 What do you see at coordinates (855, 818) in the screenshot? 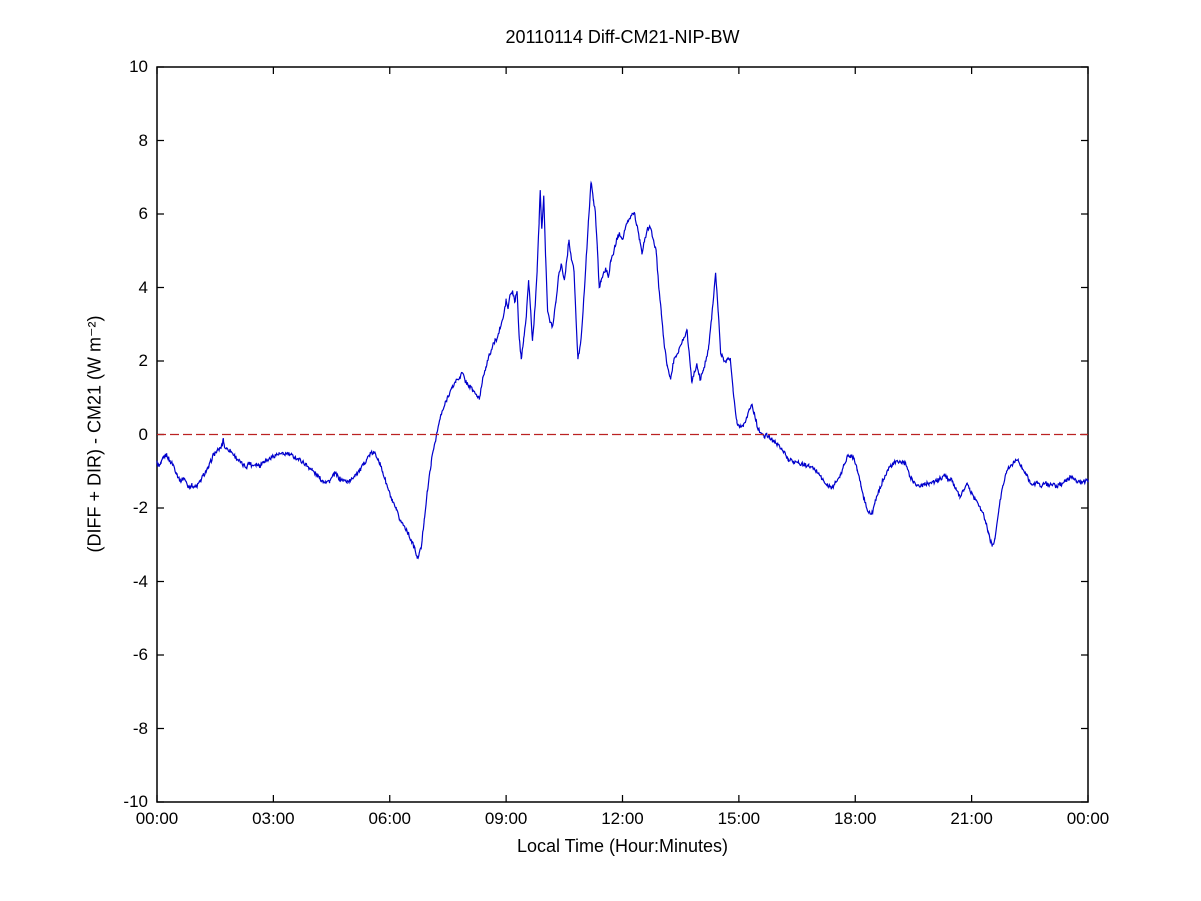
I see `x-tick-label: 18:00` at bounding box center [855, 818].